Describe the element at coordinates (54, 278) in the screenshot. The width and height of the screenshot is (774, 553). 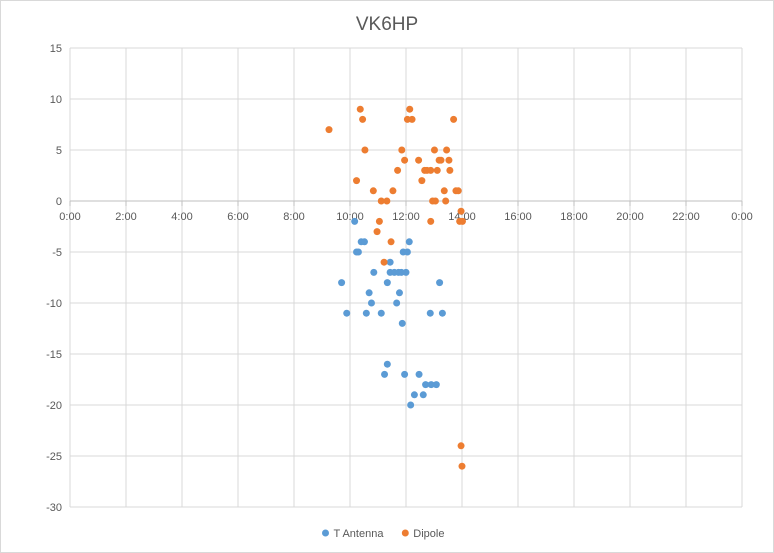
I see `y-axis-tick-labels: 15 10 5 0 -5 -10 -15 -20 -25 -30` at that location.